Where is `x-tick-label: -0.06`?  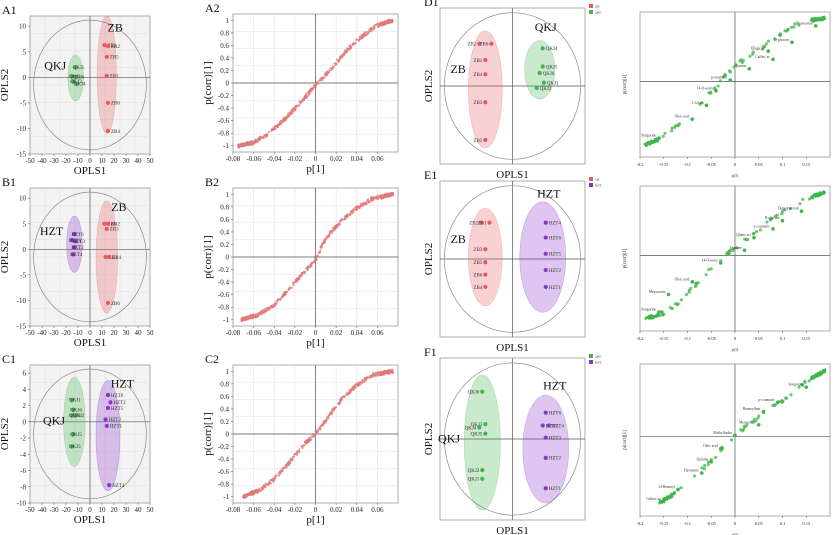
x-tick-label: -0.06 is located at coordinates (253, 510).